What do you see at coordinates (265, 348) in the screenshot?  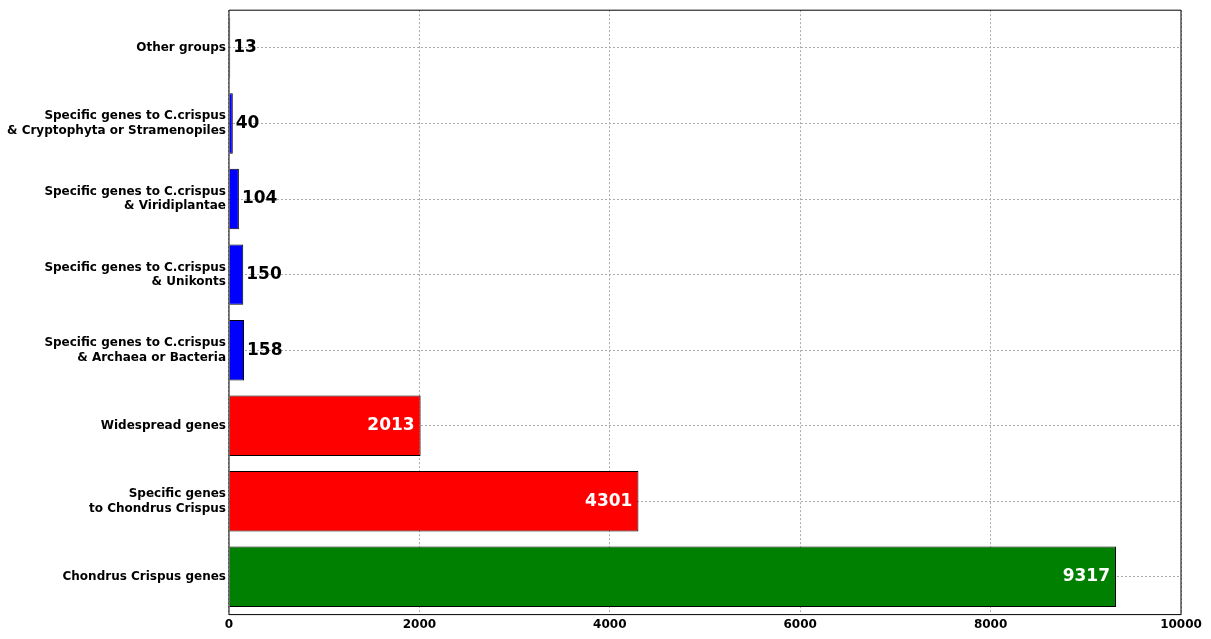 I see `data-label: 158` at bounding box center [265, 348].